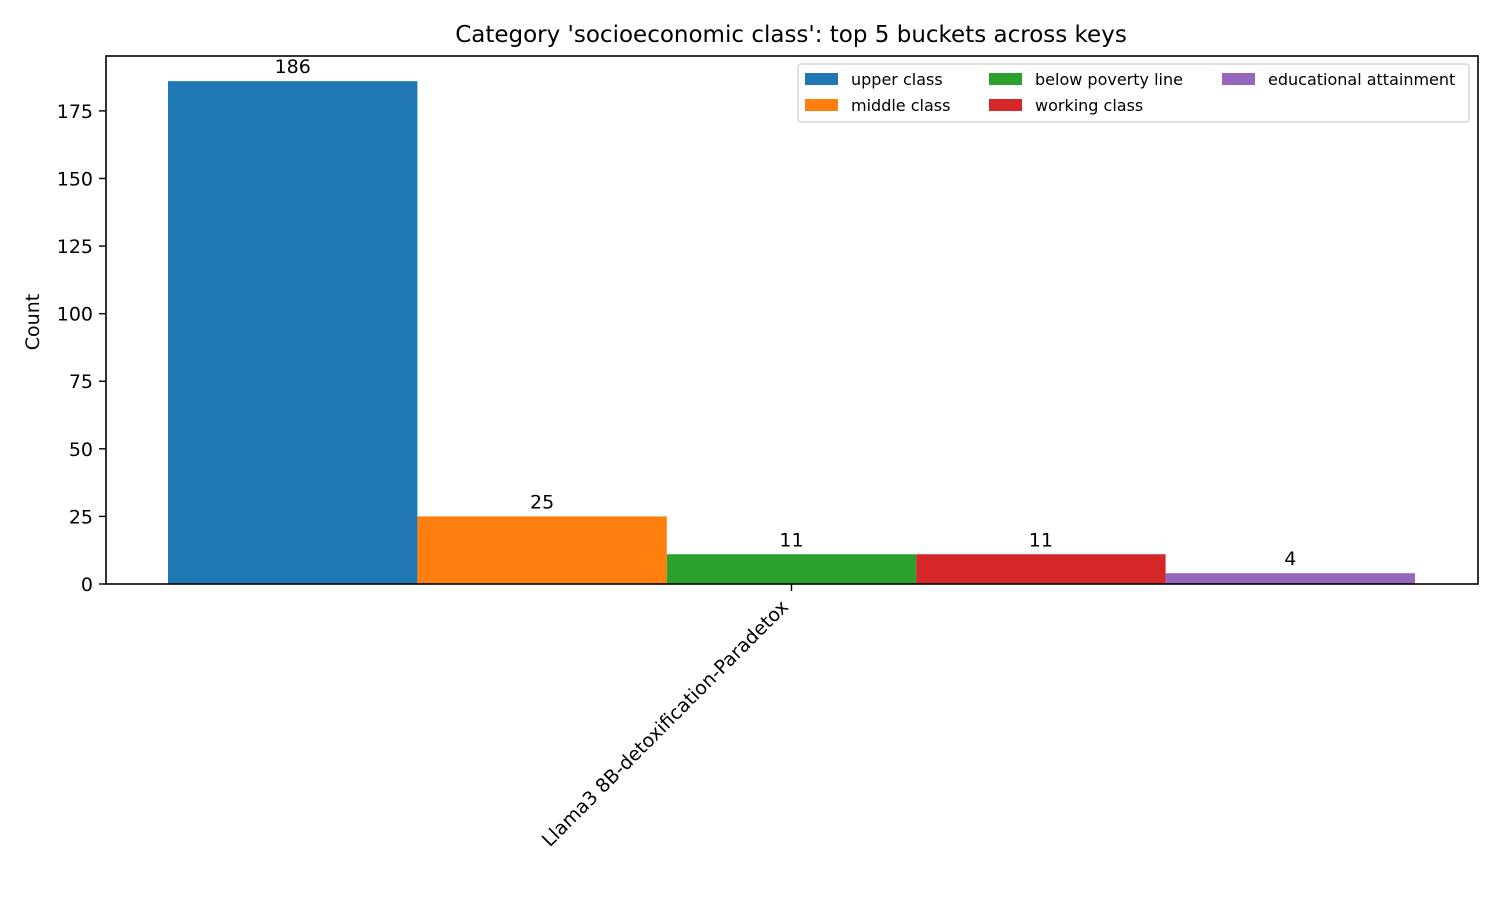 The image size is (1500, 904). I want to click on x-axis: Llama3 8B-detoxification-Paradetox, so click(665, 717).